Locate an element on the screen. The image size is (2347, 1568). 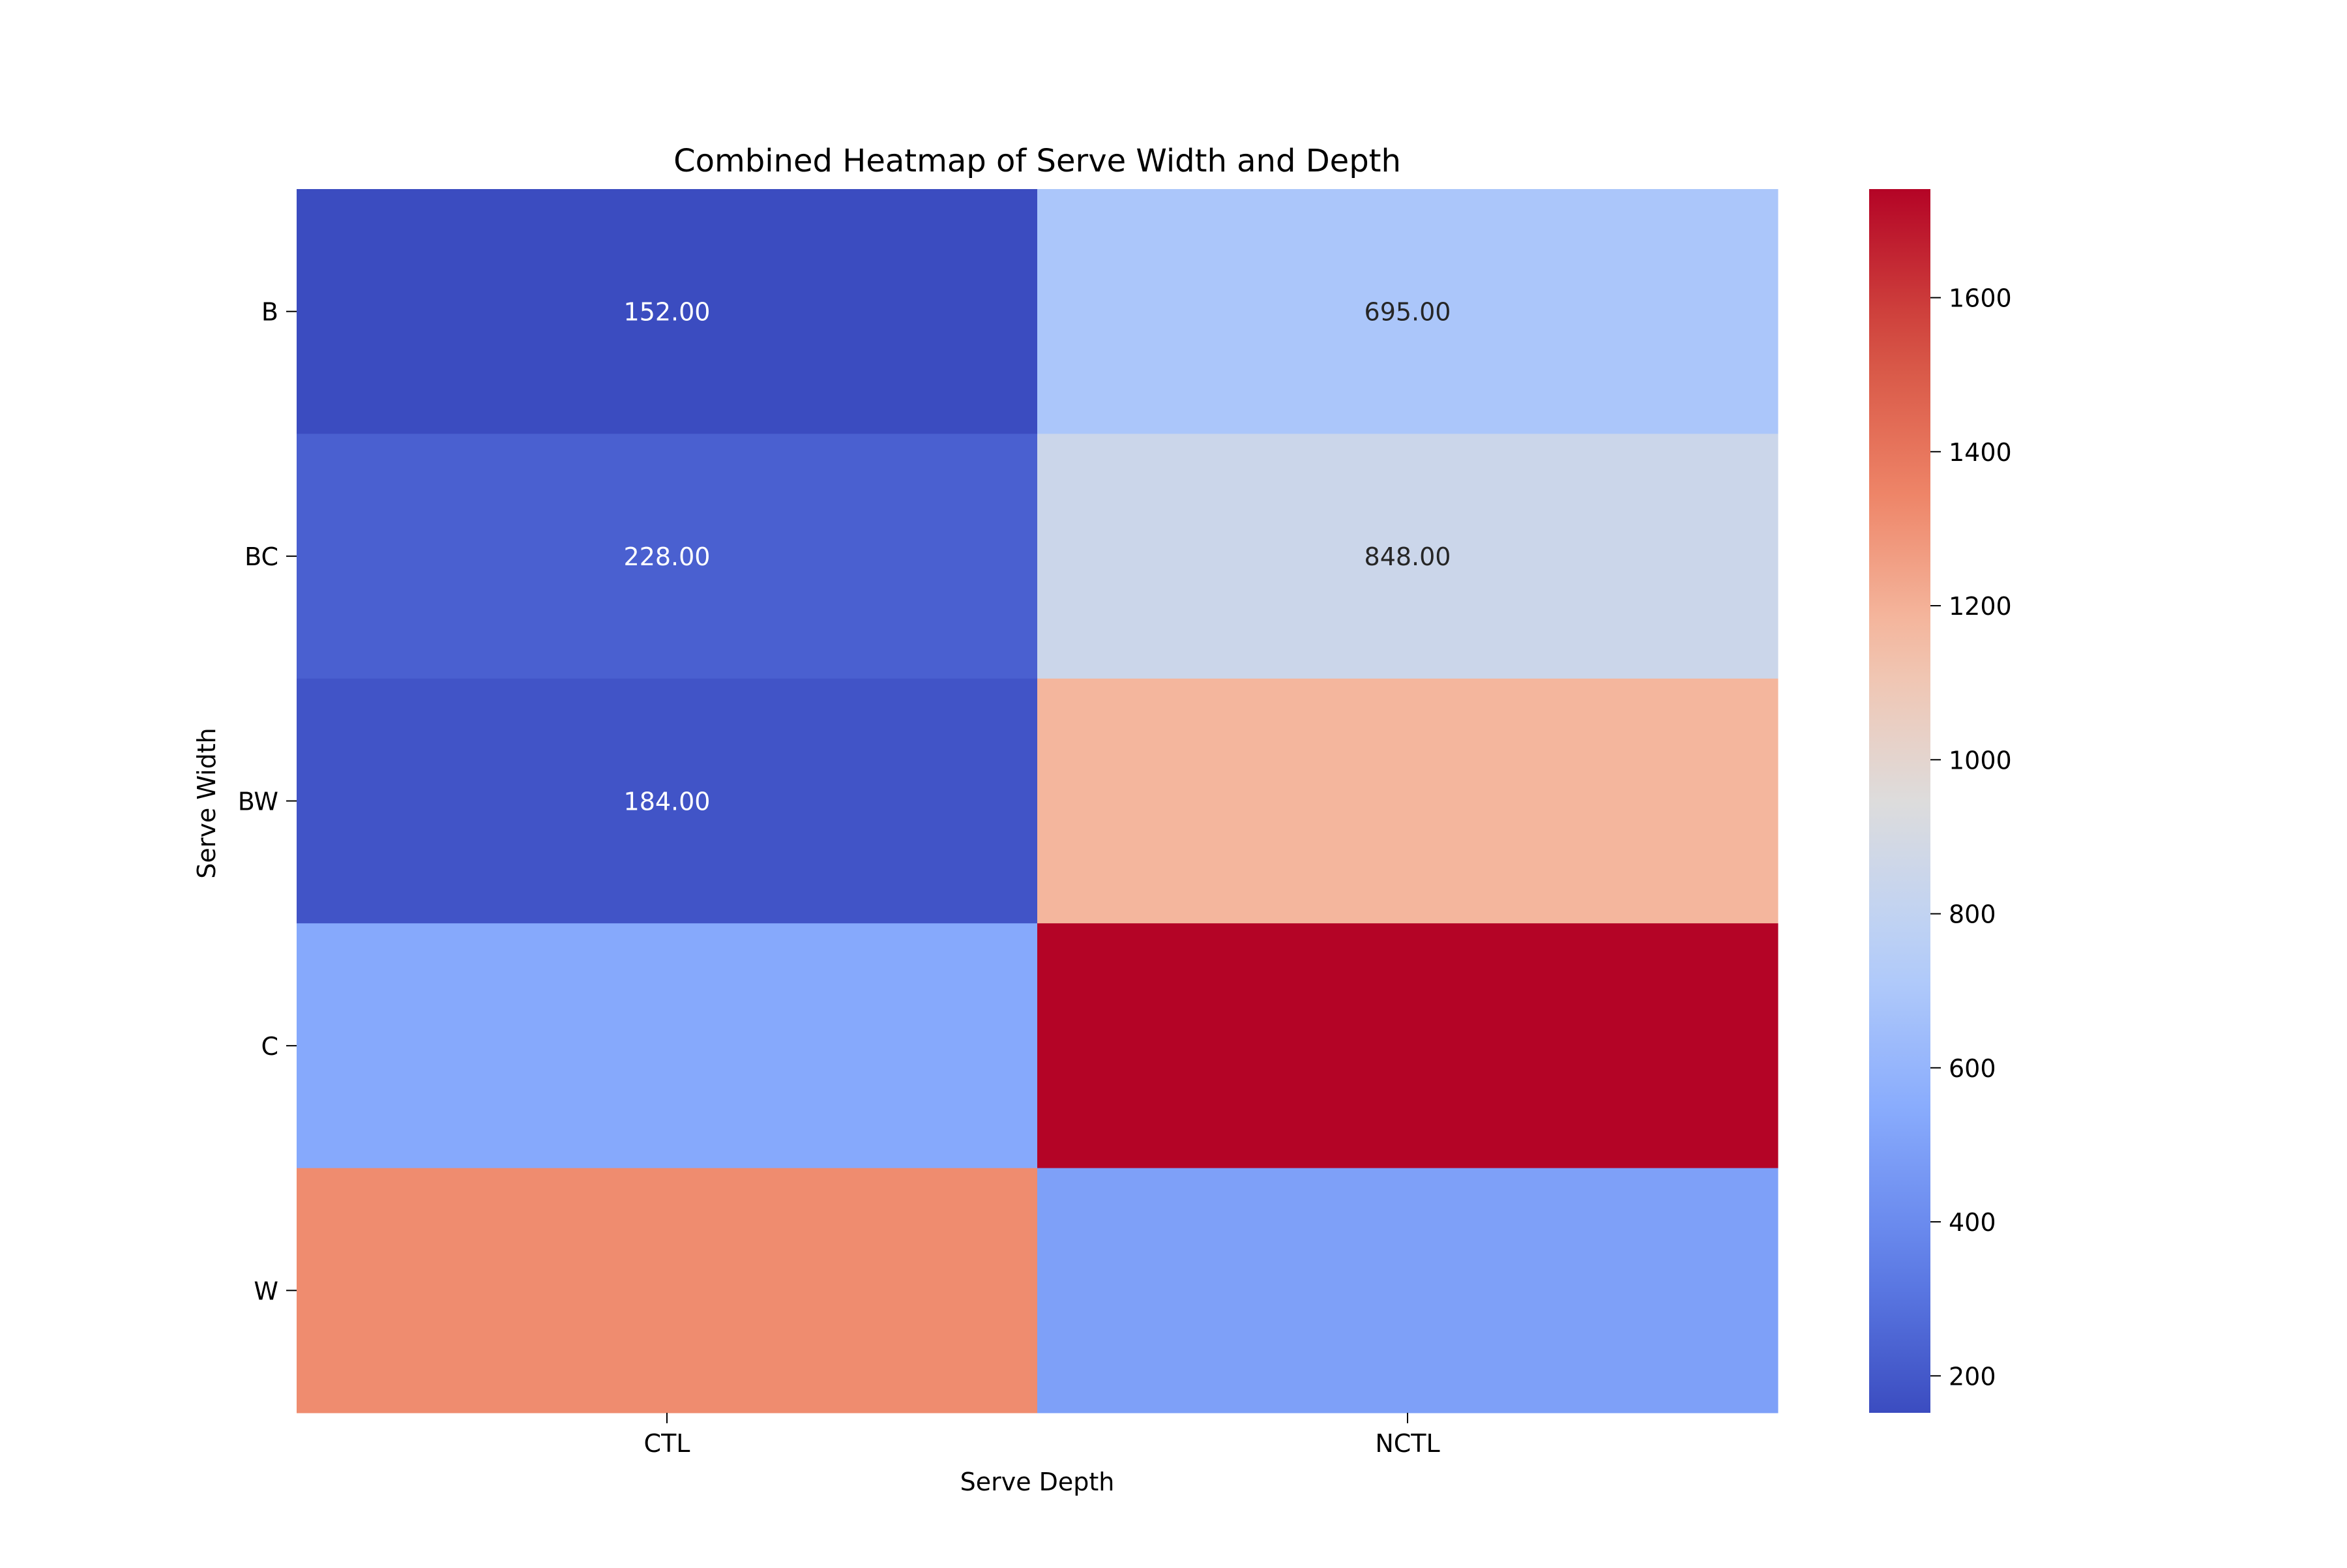
colorbar-tick-label-1600: 1600 is located at coordinates (1981, 298).